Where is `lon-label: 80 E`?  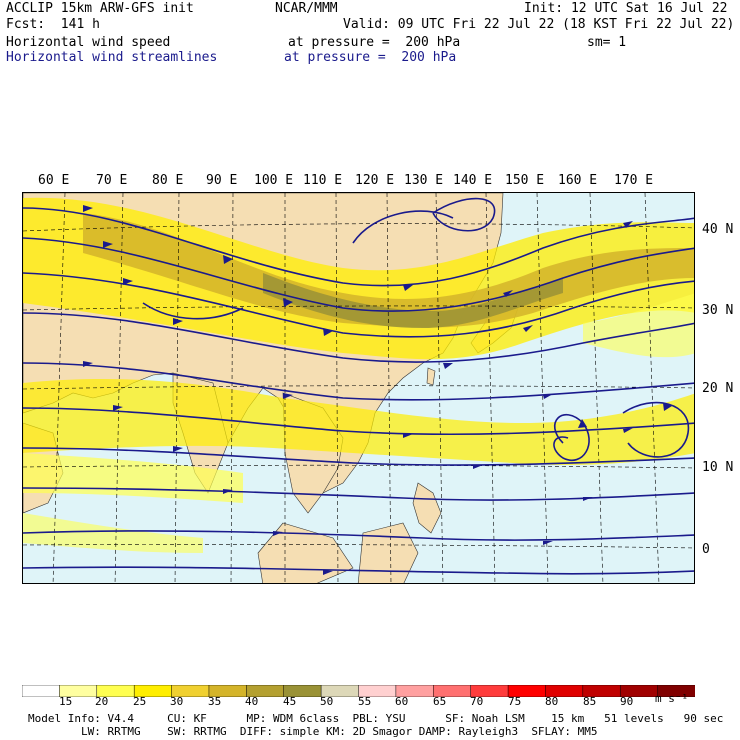 lon-label: 80 E is located at coordinates (168, 180).